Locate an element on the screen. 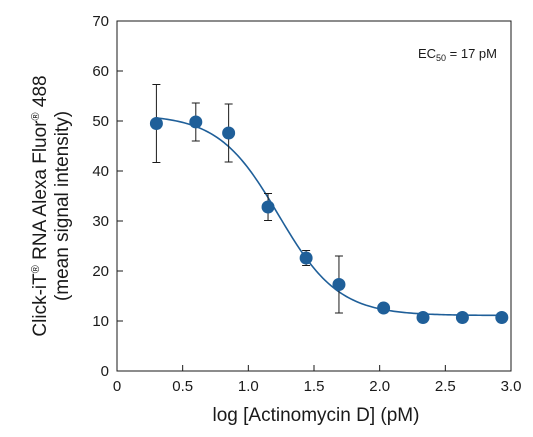 This screenshot has width=533, height=437. x-axis-title: log [Actinomycin D] (pM) is located at coordinates (316, 415).